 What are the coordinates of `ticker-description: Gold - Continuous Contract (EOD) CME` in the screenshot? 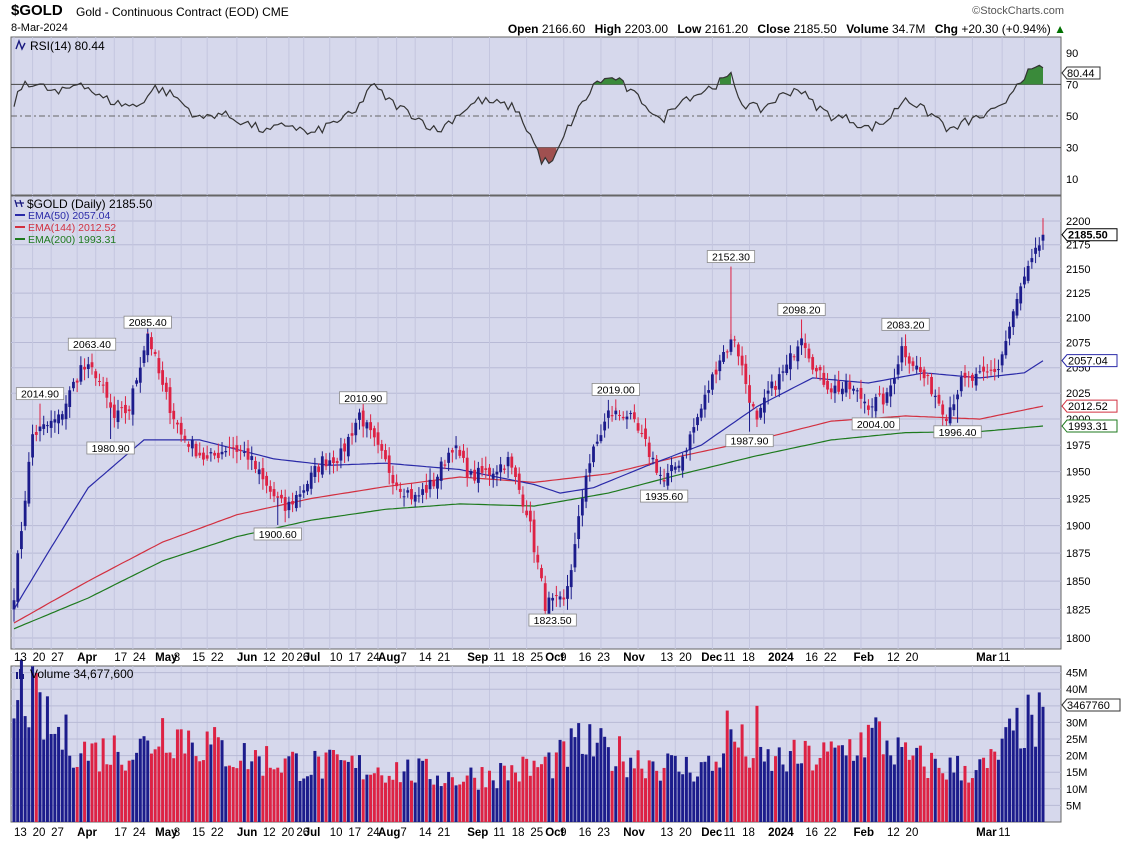 It's located at (182, 12).